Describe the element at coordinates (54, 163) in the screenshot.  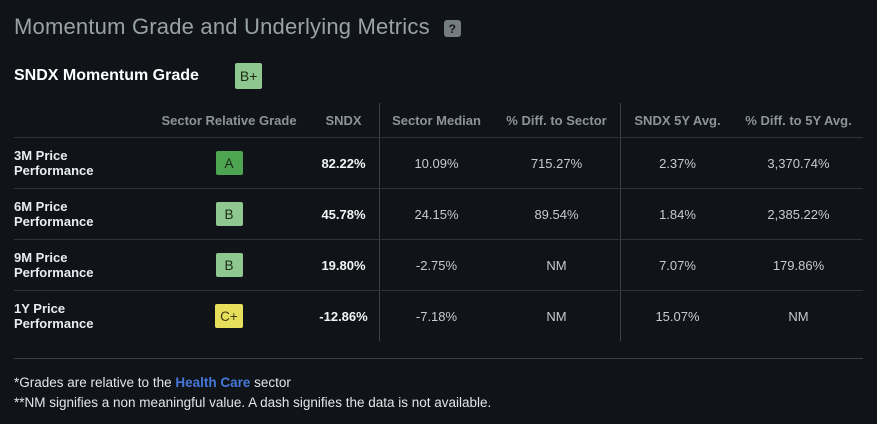
I see `row-label: 3M Price Performance` at that location.